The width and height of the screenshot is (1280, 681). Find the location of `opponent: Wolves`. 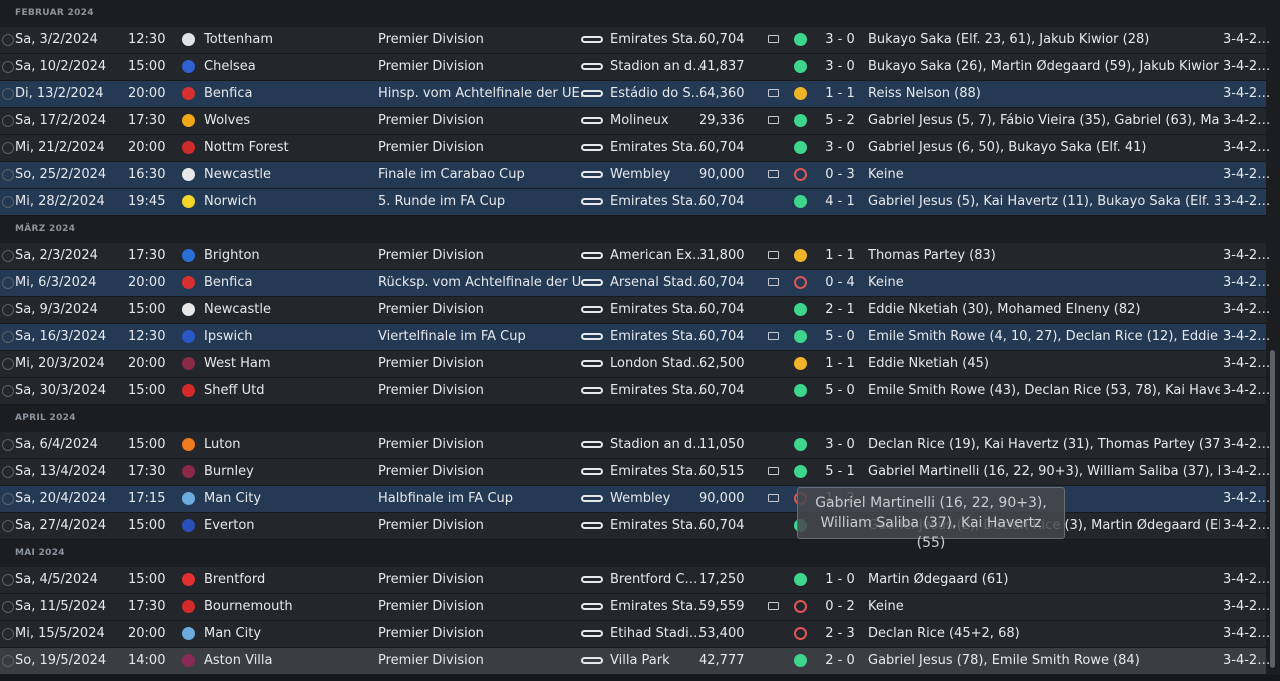

opponent: Wolves is located at coordinates (227, 120).